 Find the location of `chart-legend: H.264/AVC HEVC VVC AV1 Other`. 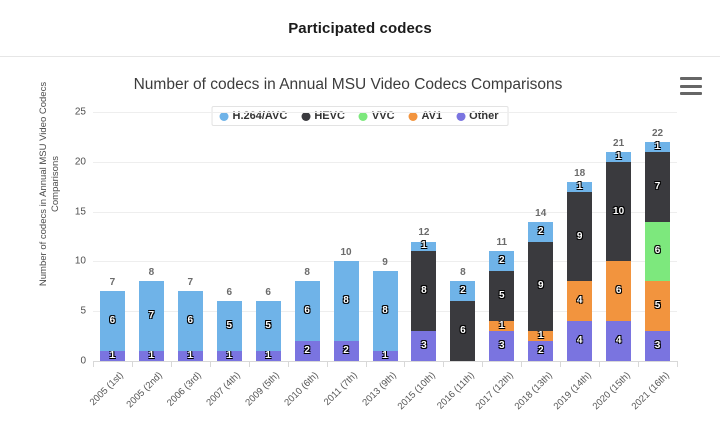

chart-legend: H.264/AVC HEVC VVC AV1 Other is located at coordinates (360, 116).